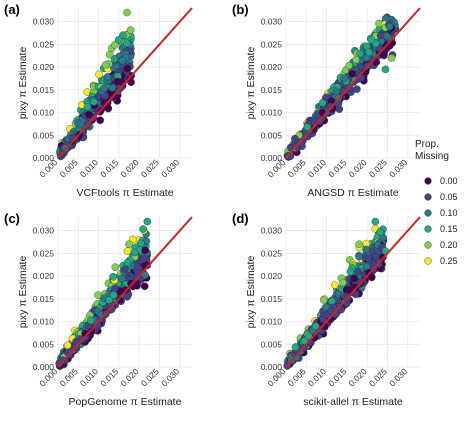 This screenshot has width=474, height=422. Describe the element at coordinates (432, 156) in the screenshot. I see `legend-title-line2: Missing` at that location.